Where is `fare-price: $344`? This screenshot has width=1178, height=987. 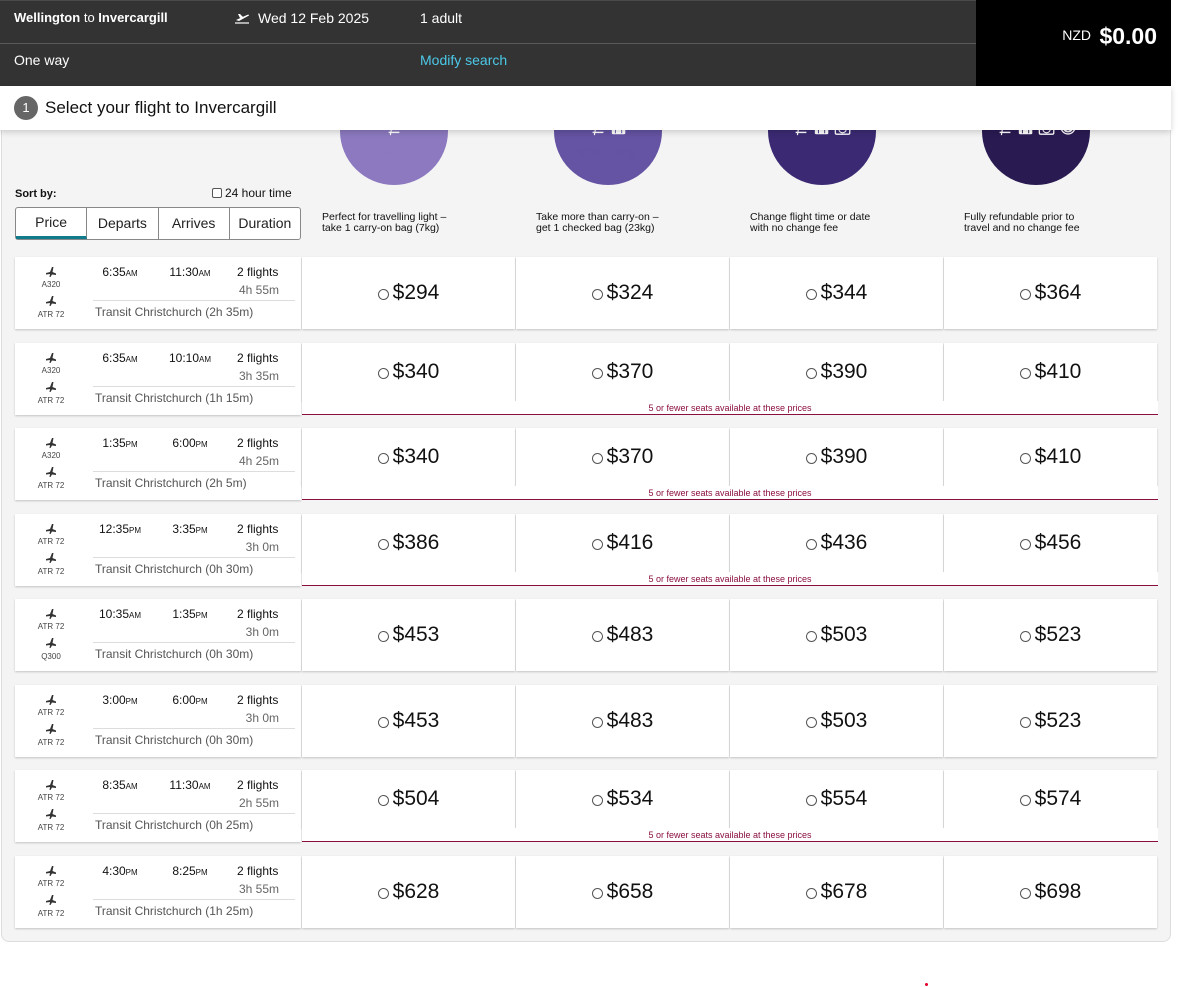 fare-price: $344 is located at coordinates (844, 292).